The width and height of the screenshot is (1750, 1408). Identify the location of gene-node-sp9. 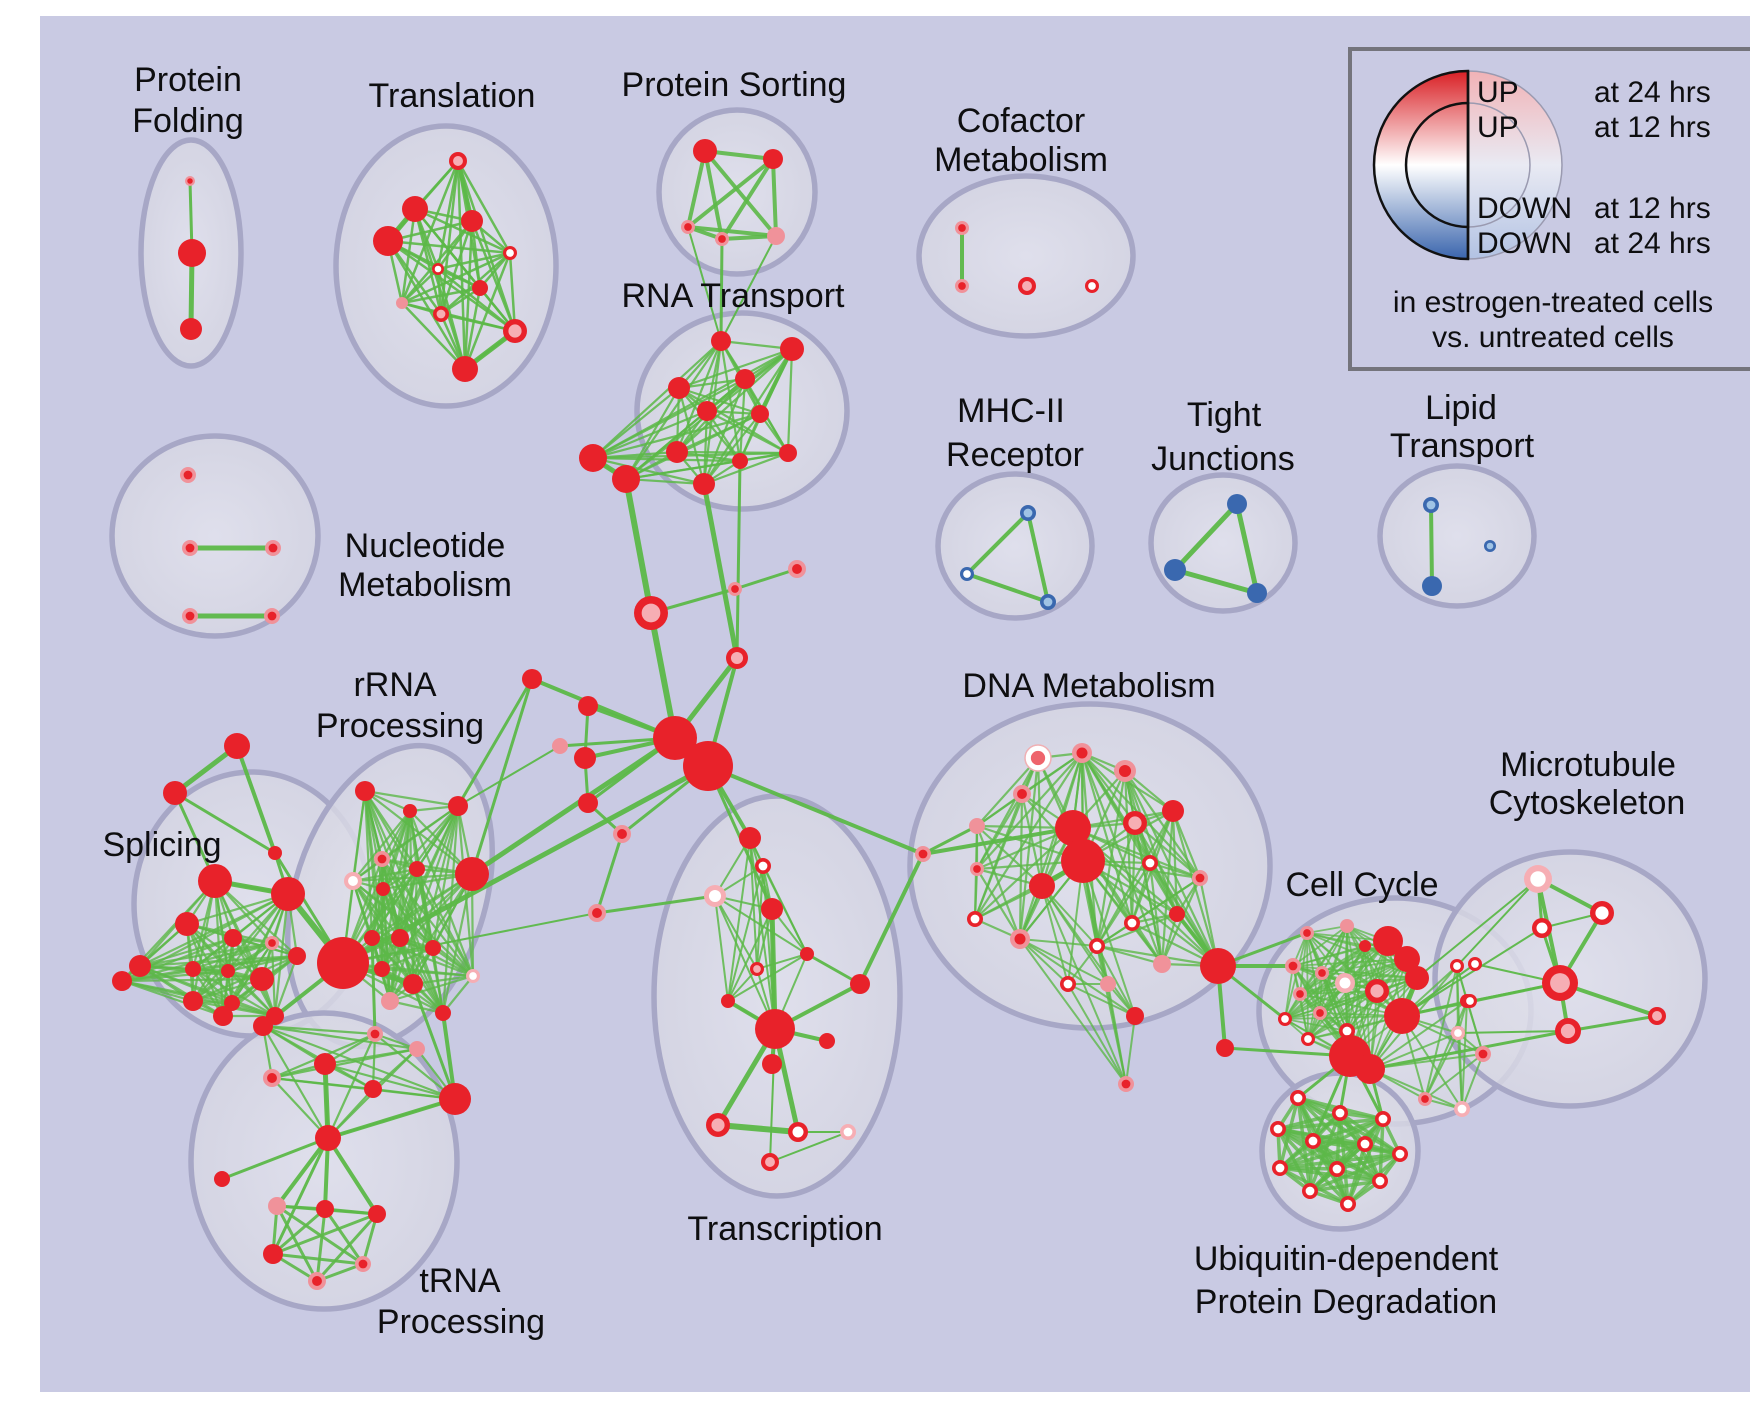
(122, 981).